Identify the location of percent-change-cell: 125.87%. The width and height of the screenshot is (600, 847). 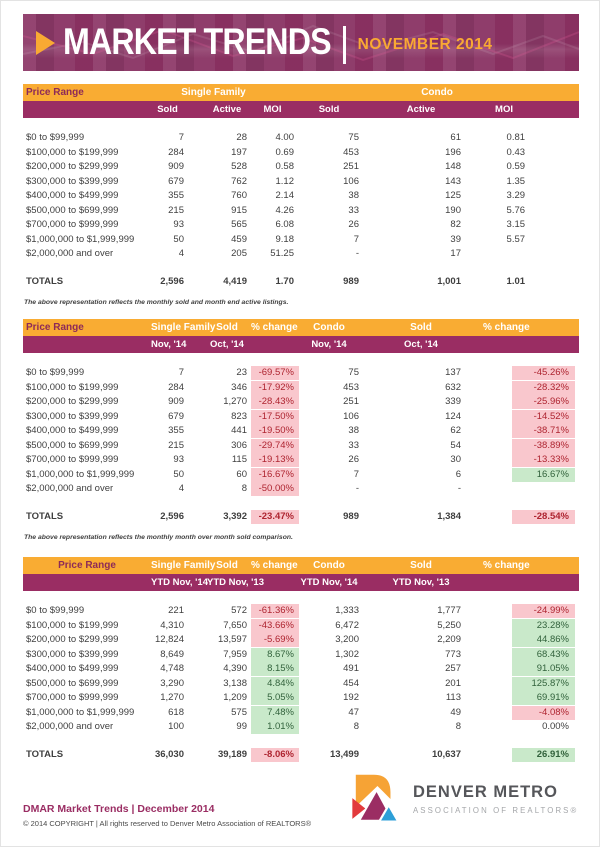
(531, 684).